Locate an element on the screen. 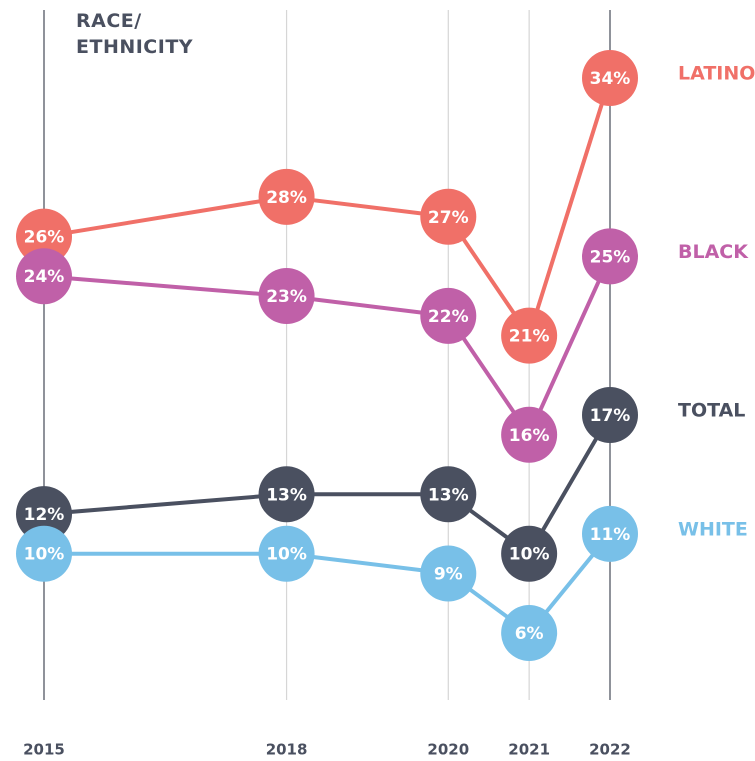 This screenshot has height=761, width=755. data-label: 11% is located at coordinates (610, 535).